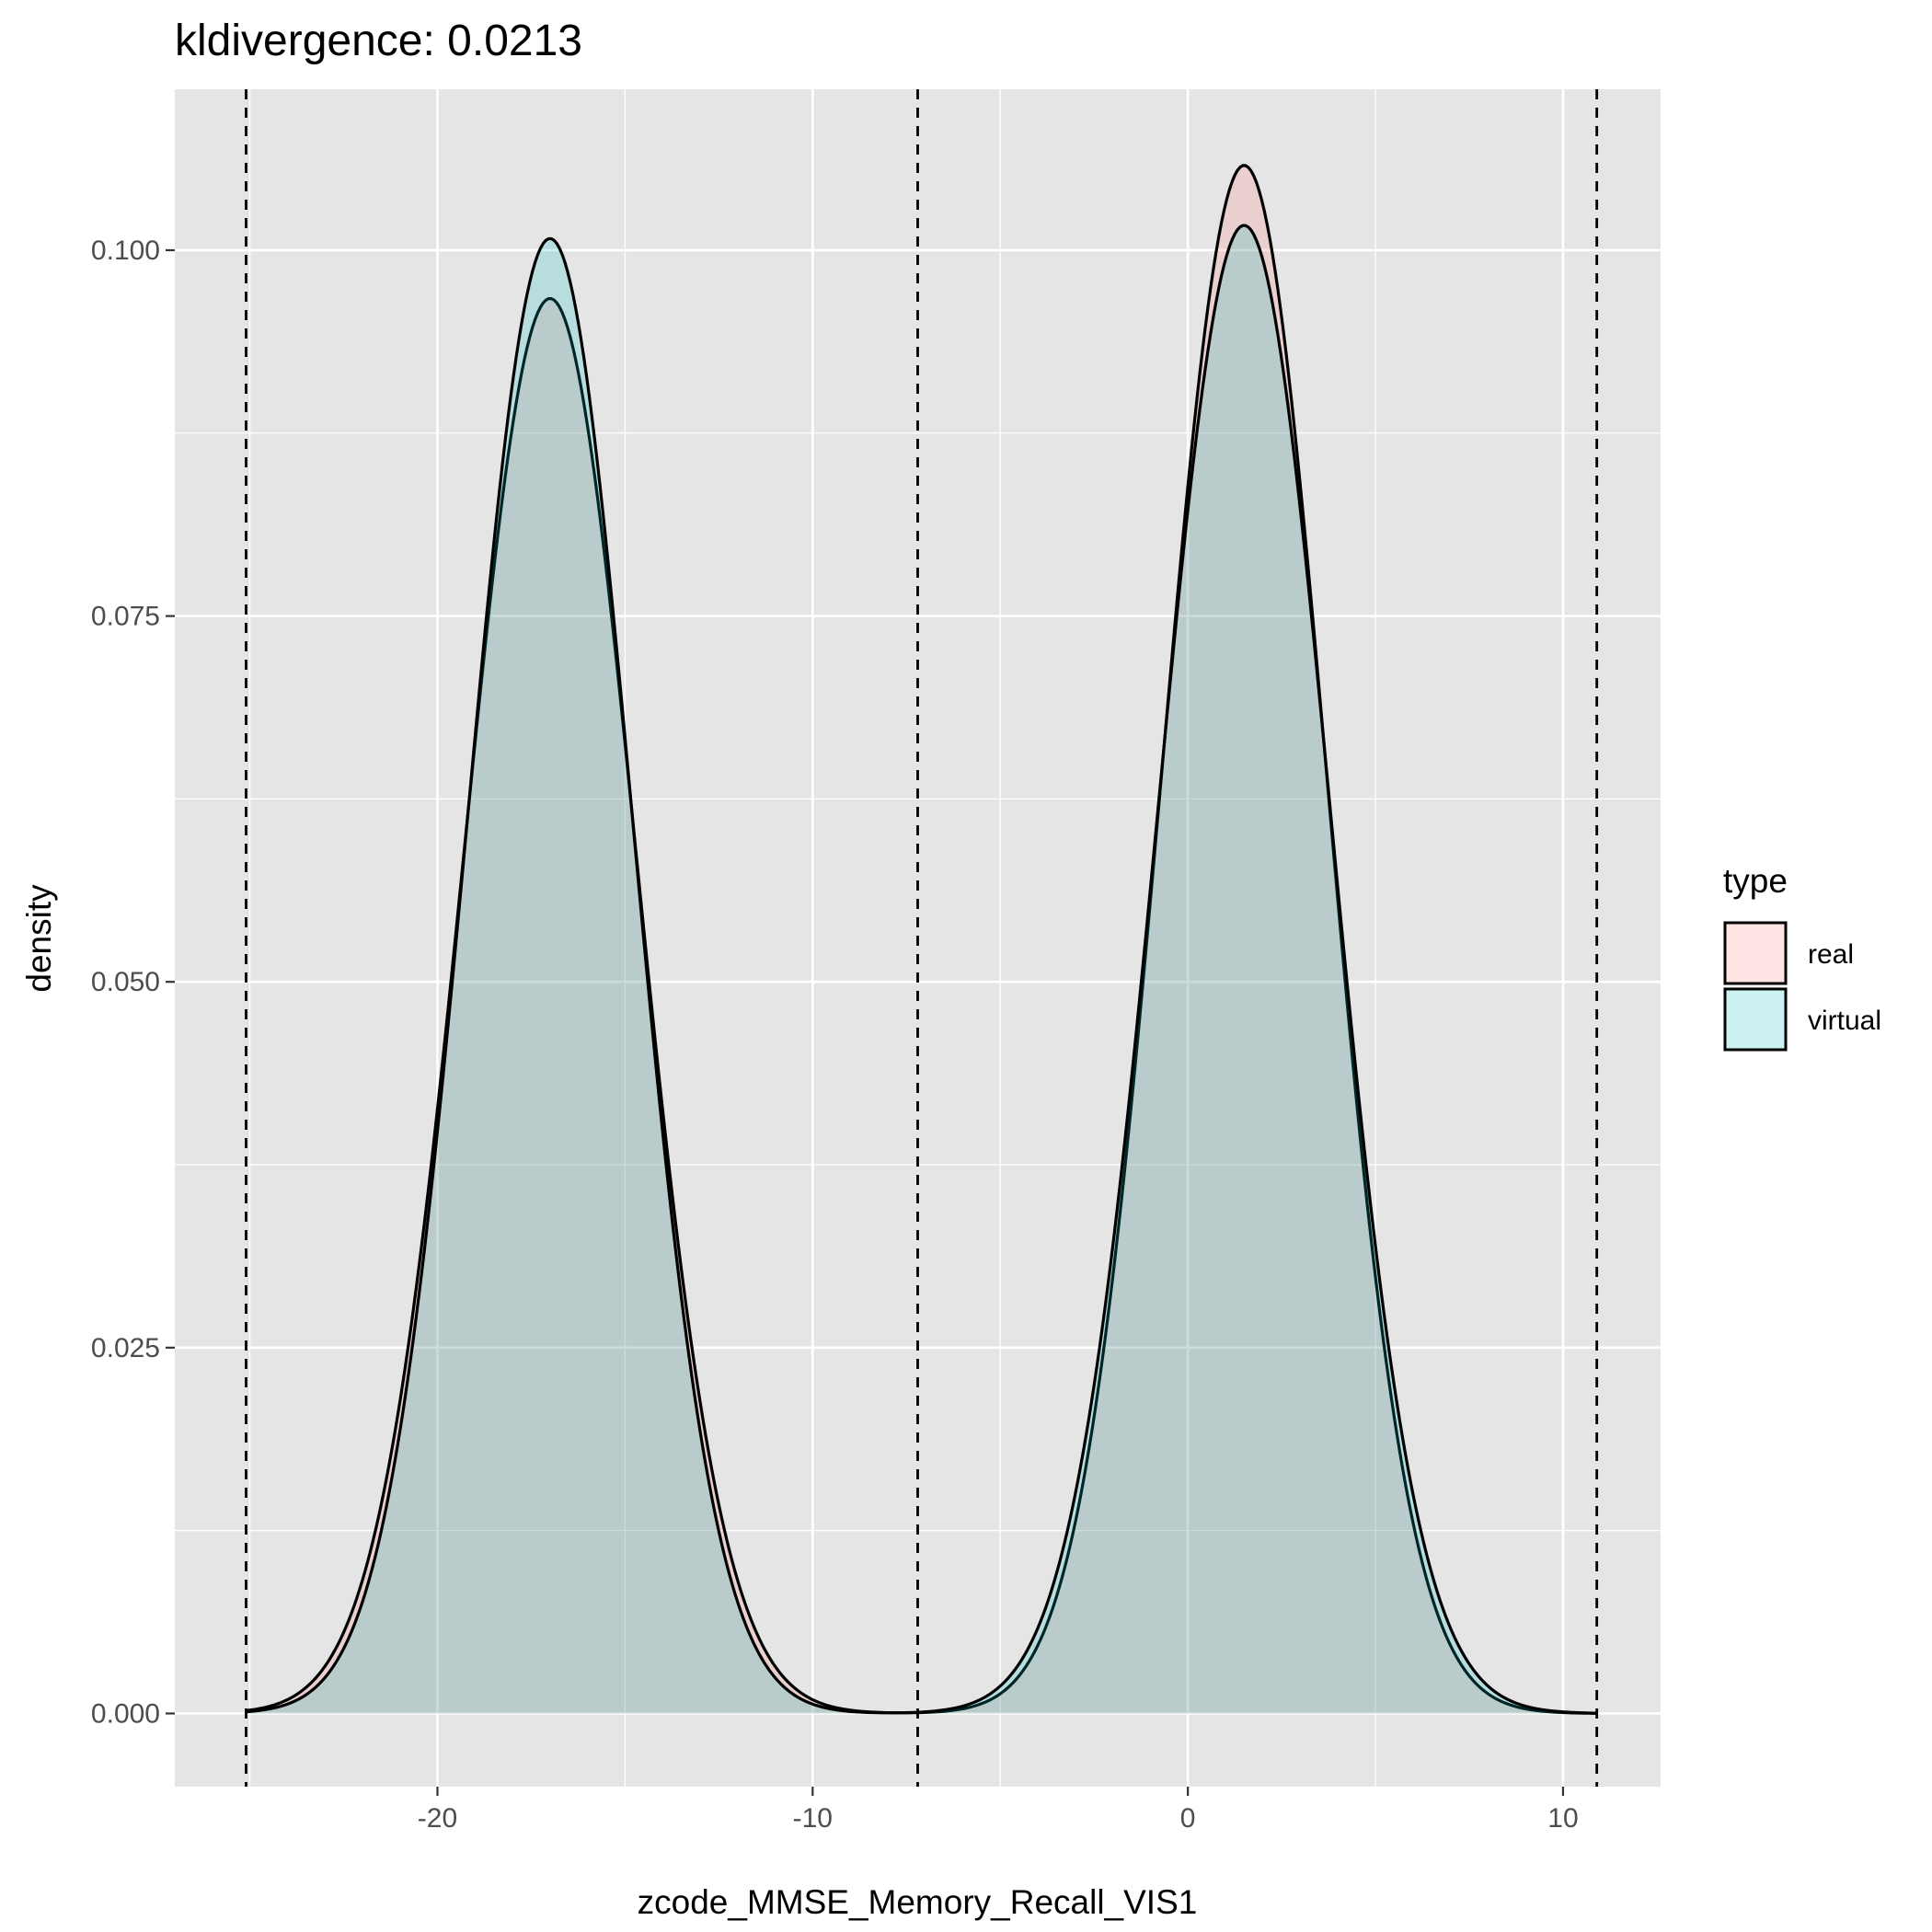  Describe the element at coordinates (918, 1902) in the screenshot. I see `x-axis-title: zcode_MMSE_Memory_Recall_VIS1` at that location.